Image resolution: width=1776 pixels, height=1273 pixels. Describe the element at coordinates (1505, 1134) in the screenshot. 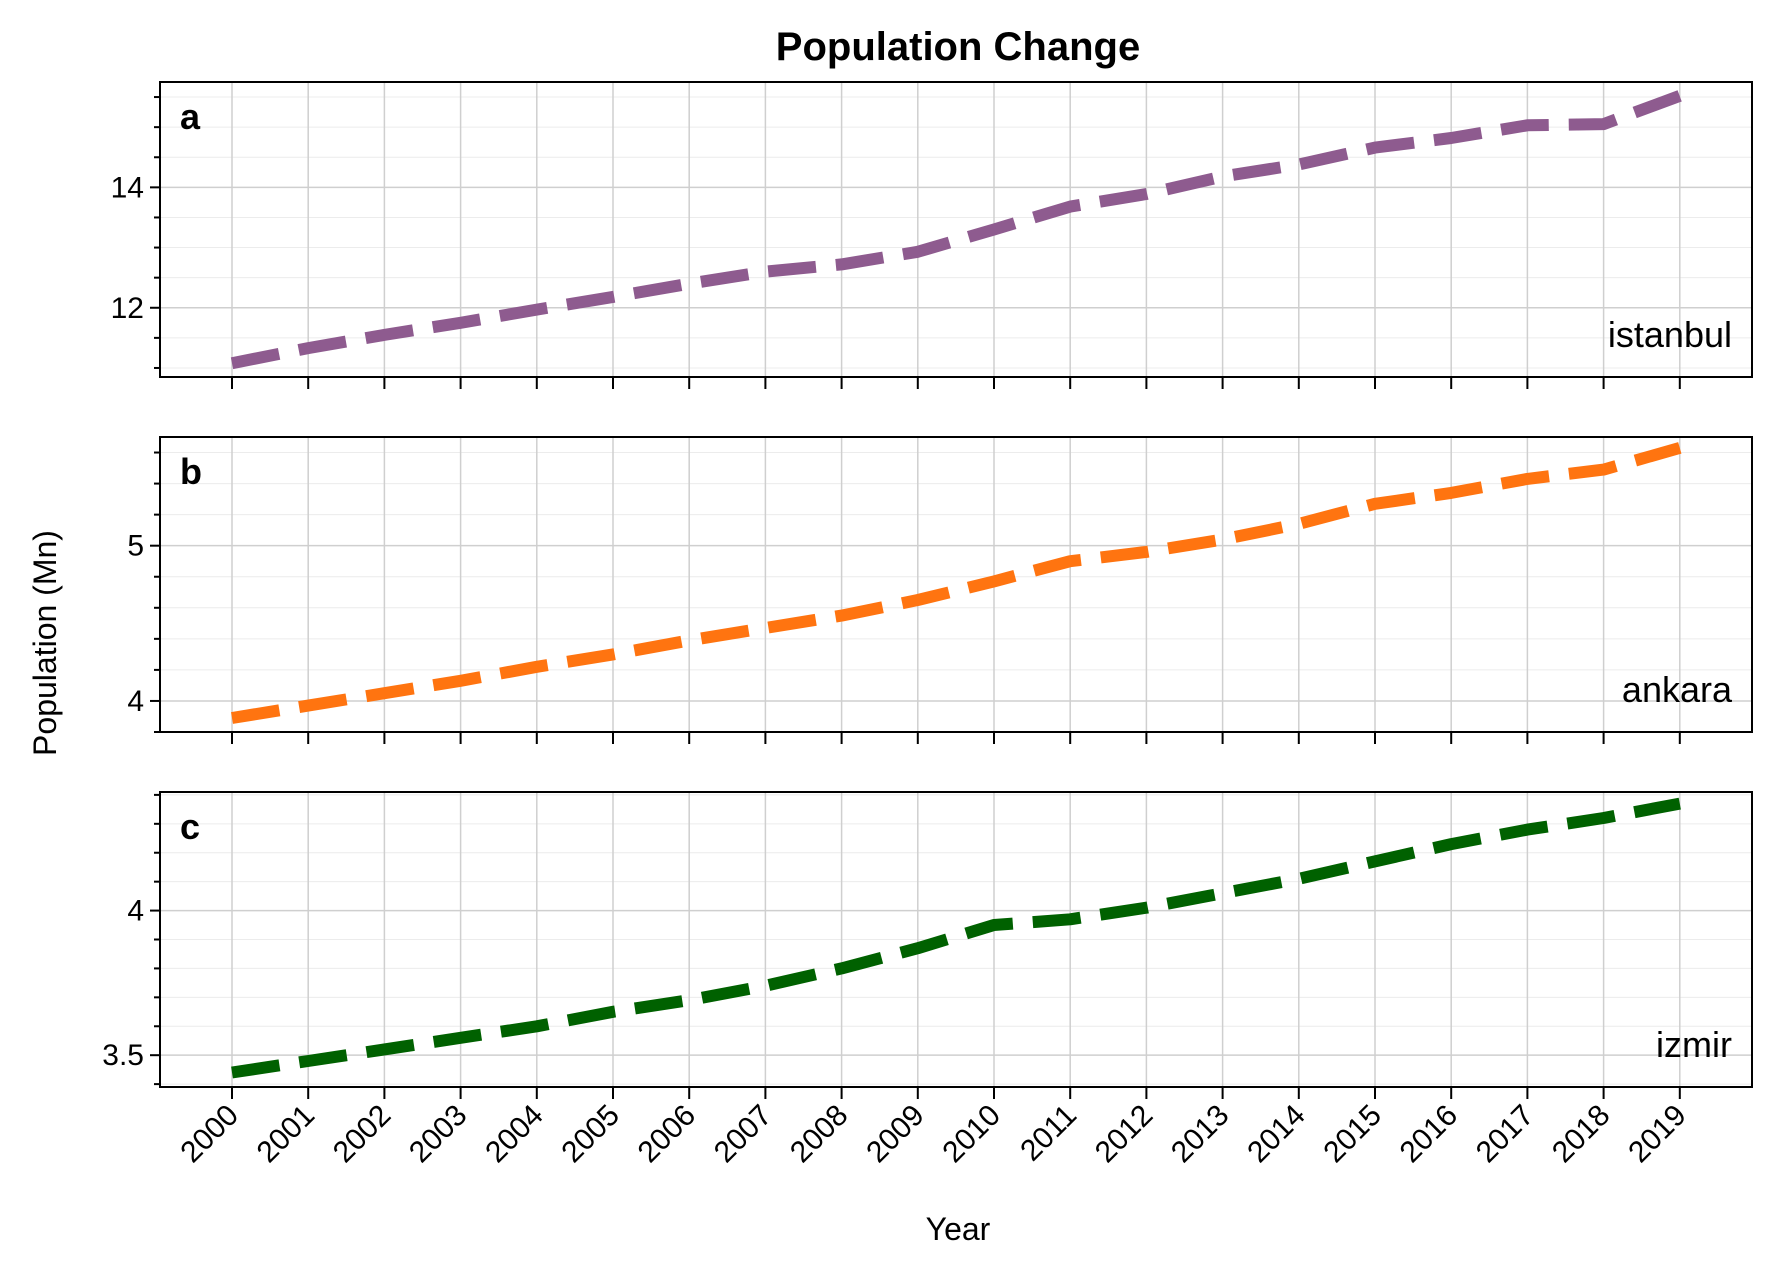

I see `x-tick-label: 2017` at that location.